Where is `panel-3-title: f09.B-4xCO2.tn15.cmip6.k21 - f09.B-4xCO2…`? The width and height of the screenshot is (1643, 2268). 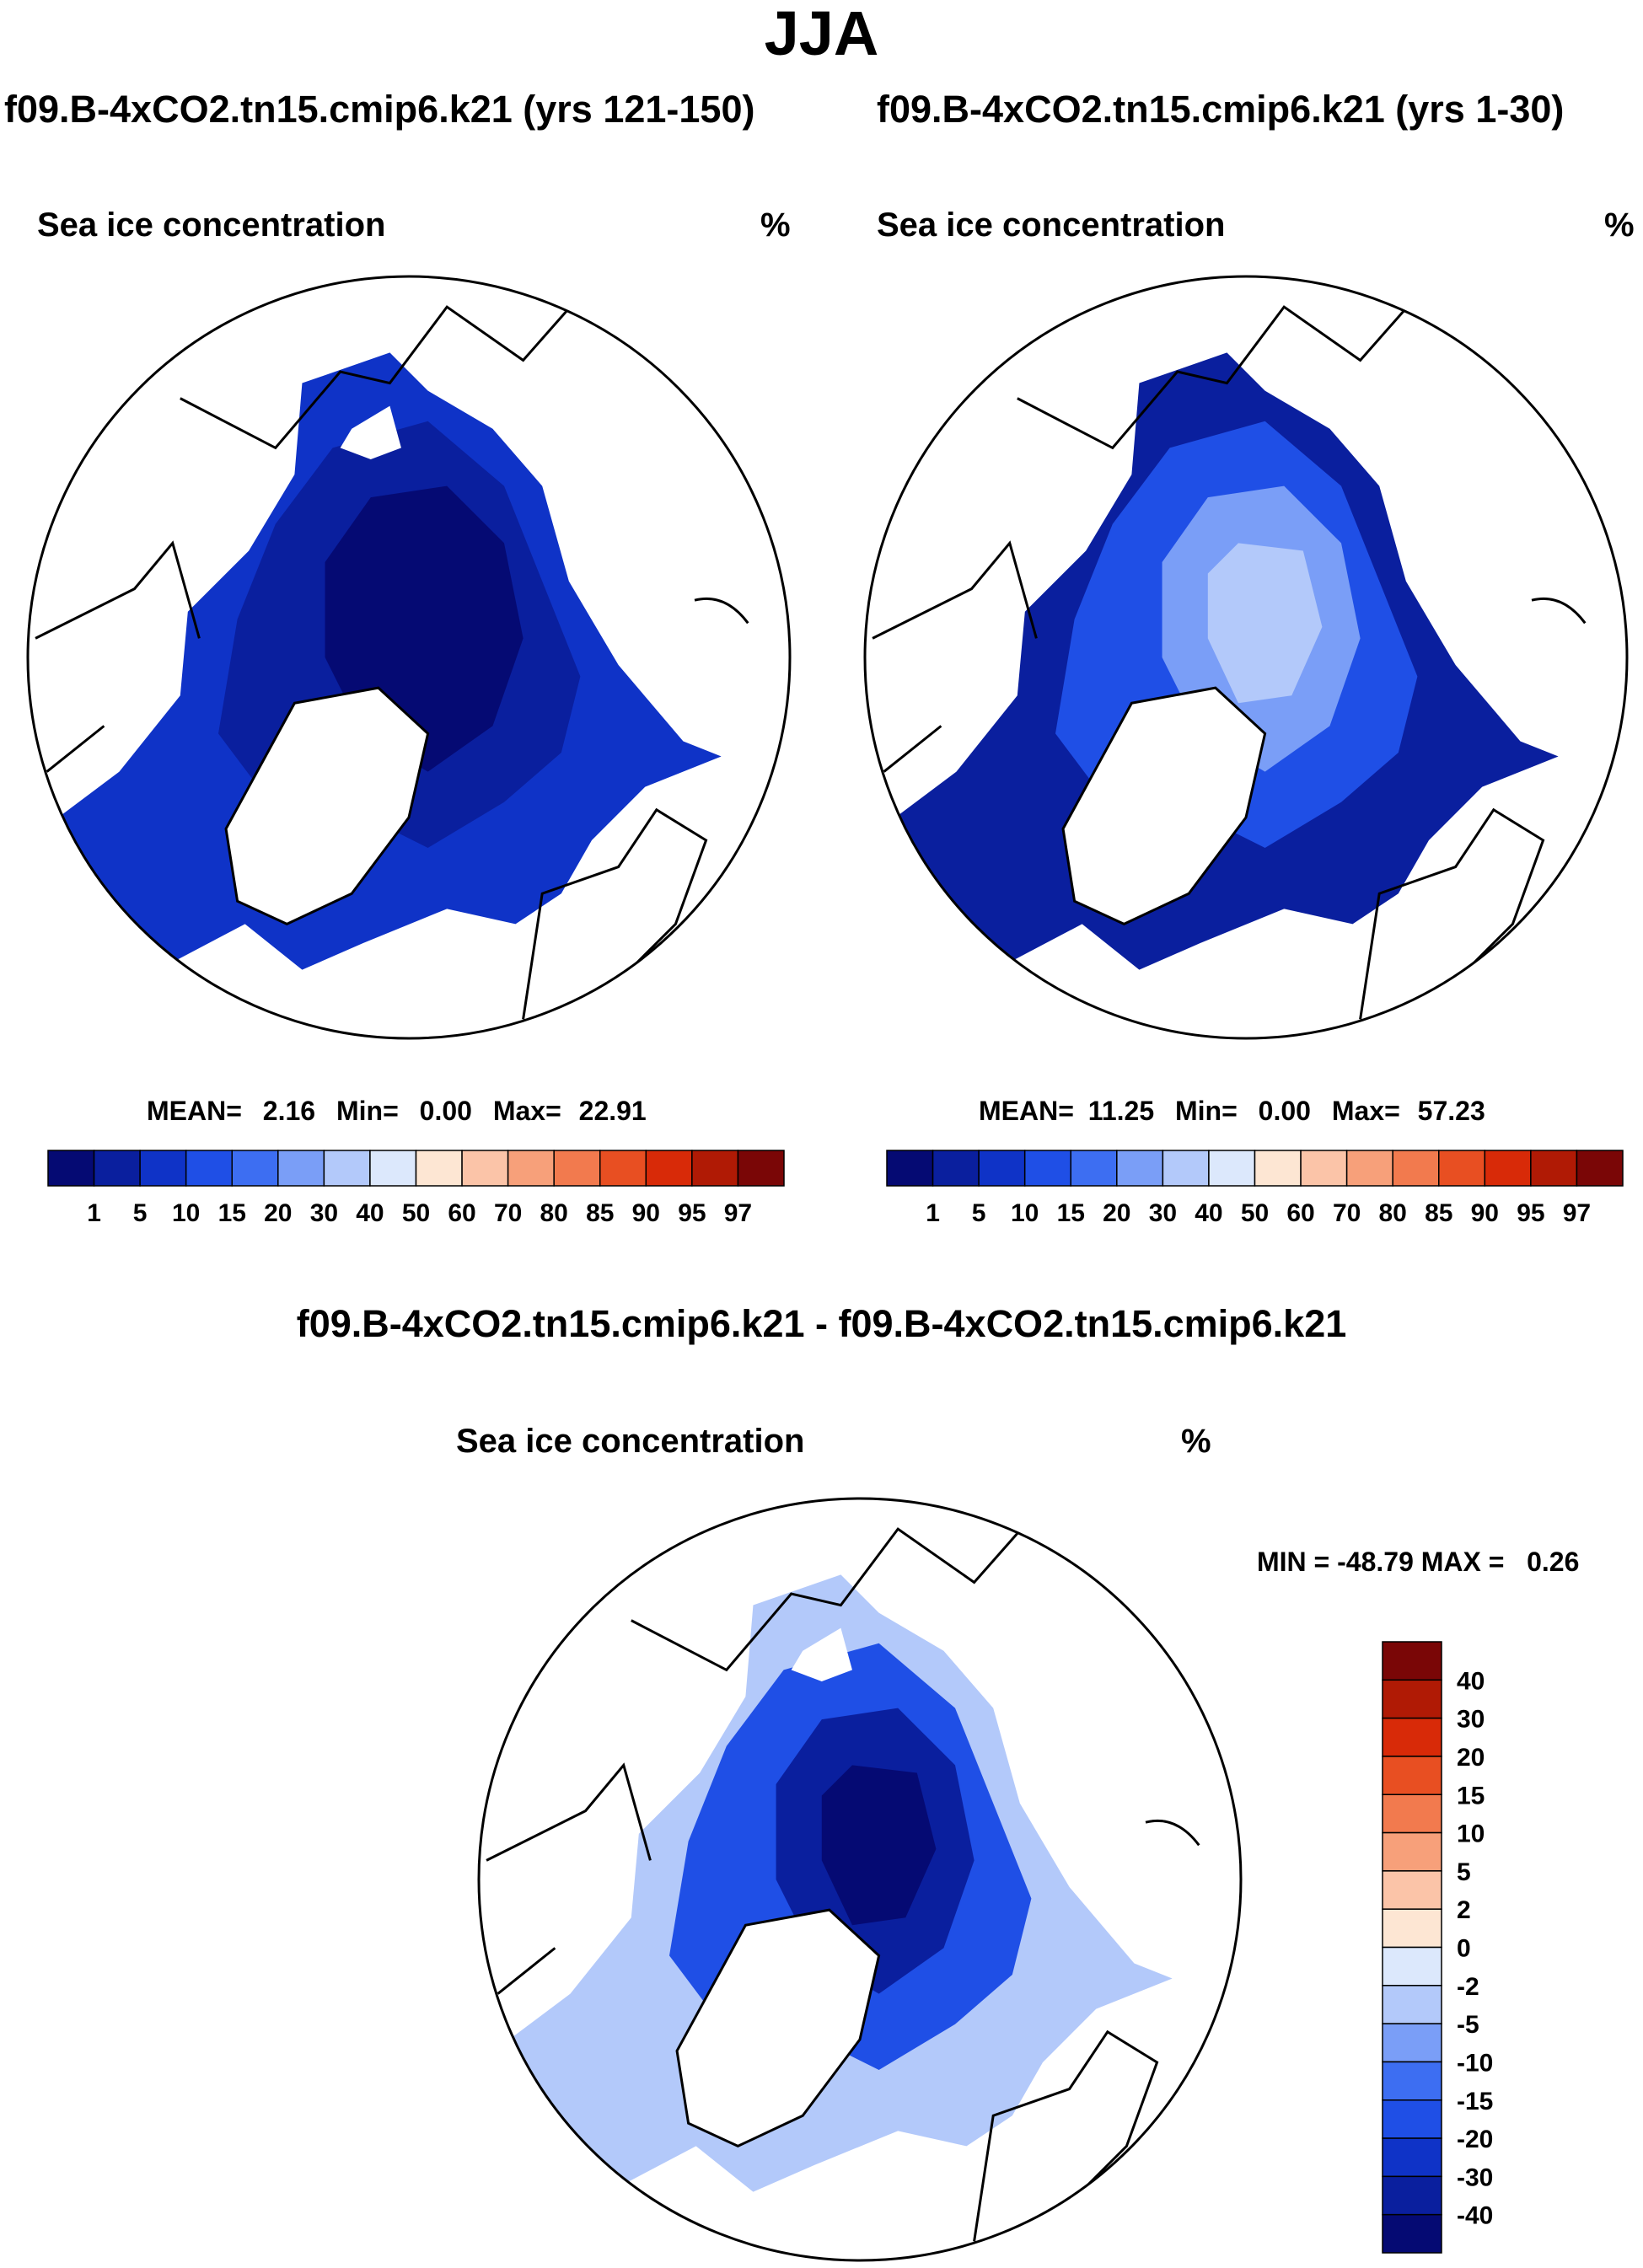
panel-3-title: f09.B-4xCO2.tn15.cmip6.k21 - f09.B-4xCO2… is located at coordinates (821, 1323).